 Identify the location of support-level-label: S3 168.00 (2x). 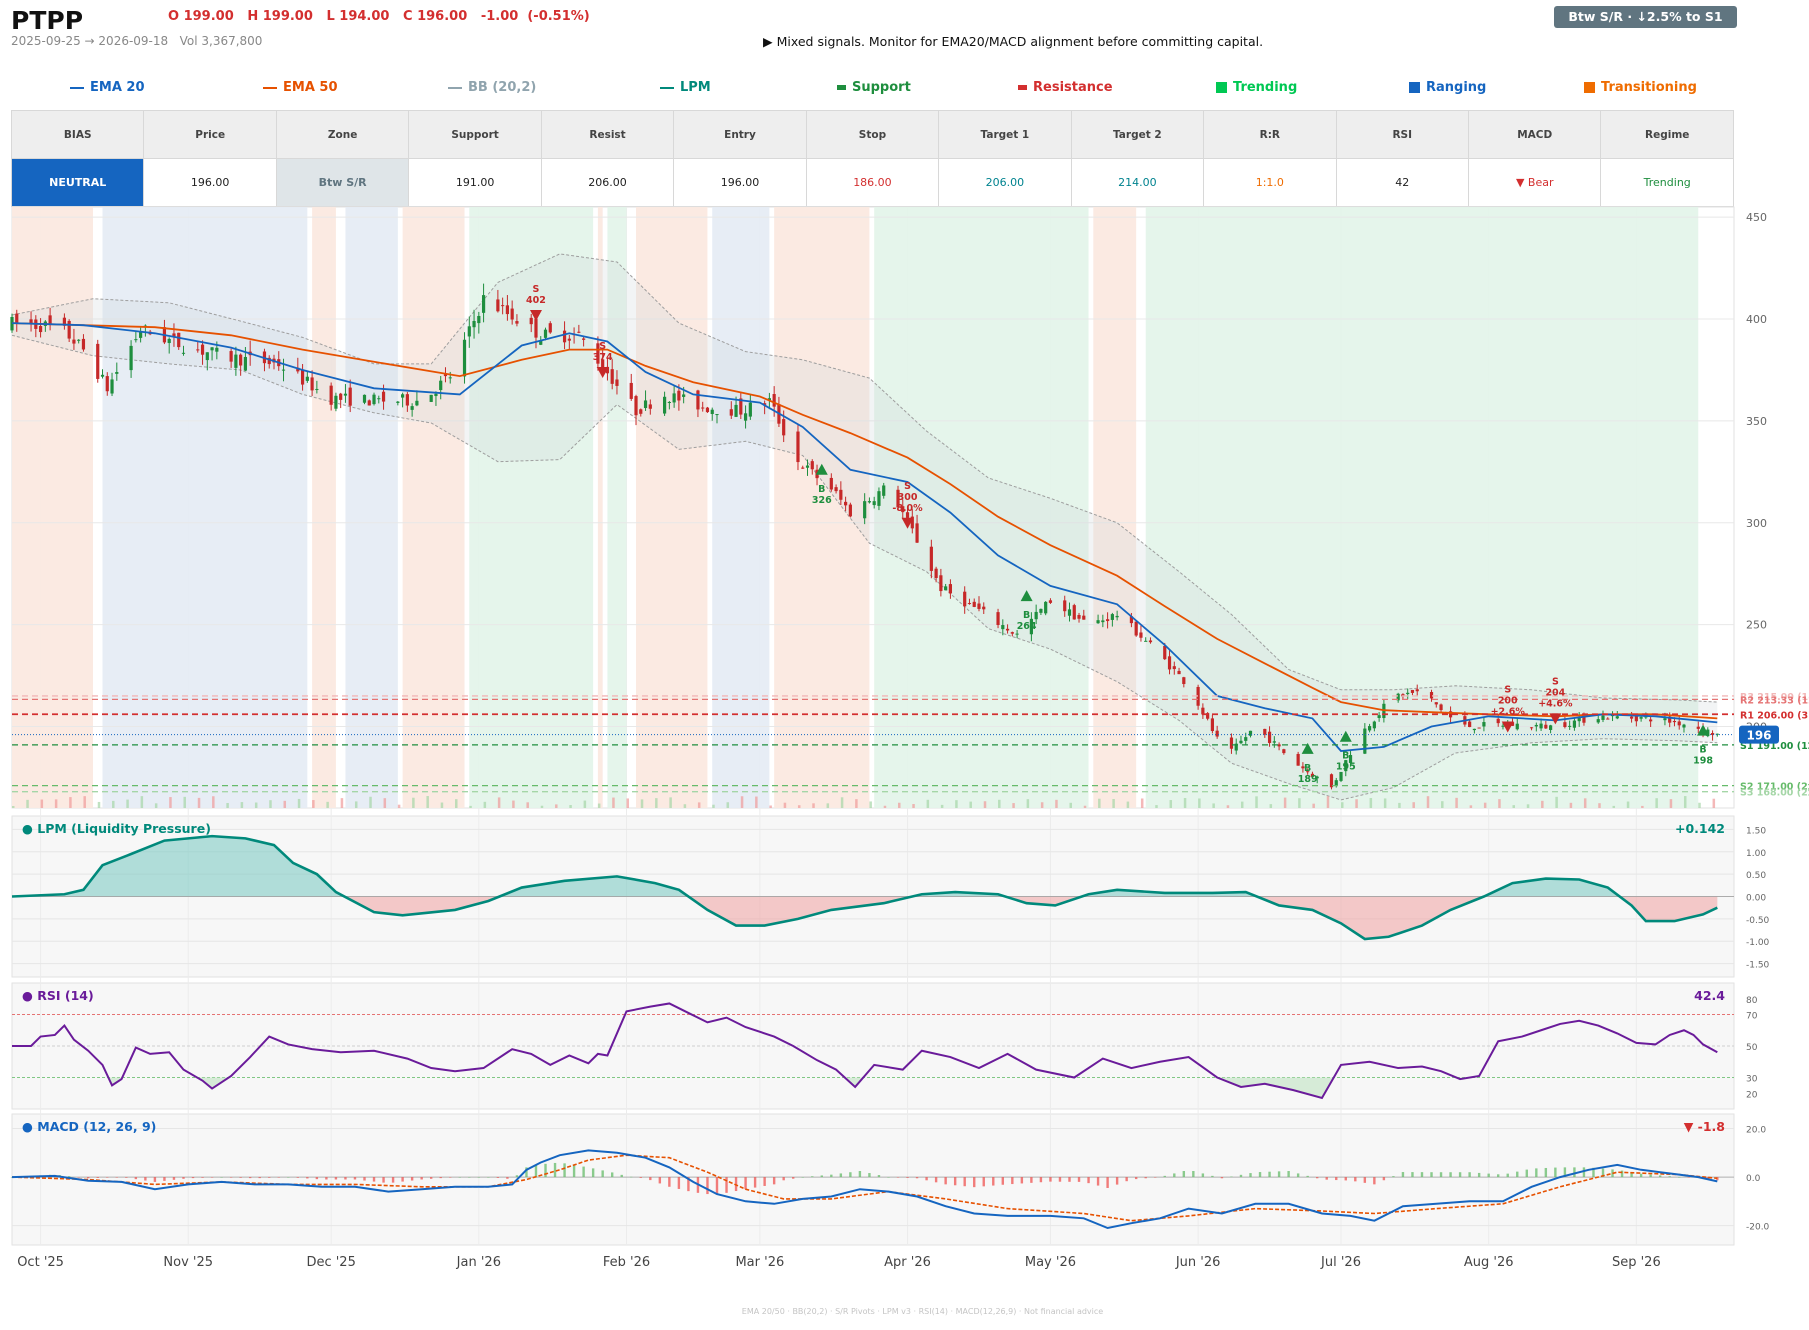
(1774, 793).